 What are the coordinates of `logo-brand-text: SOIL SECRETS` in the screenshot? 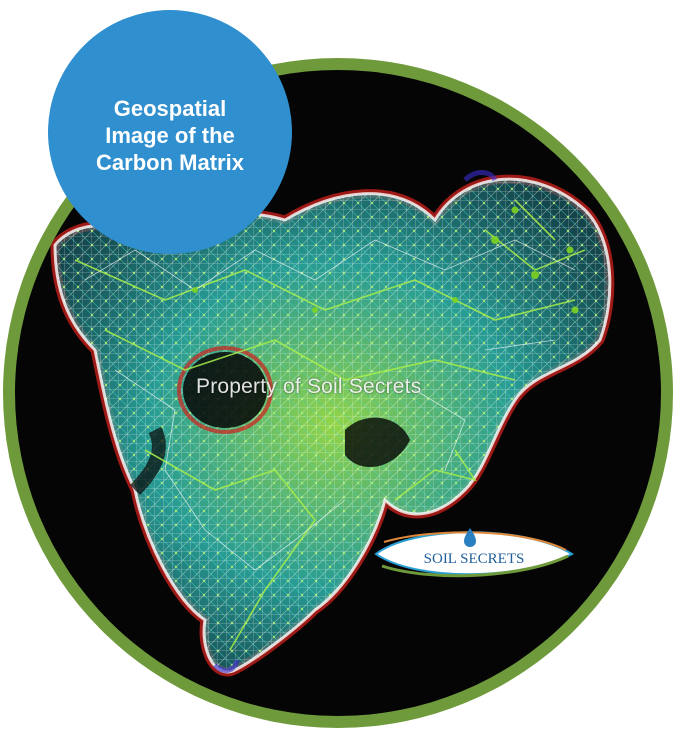 It's located at (474, 559).